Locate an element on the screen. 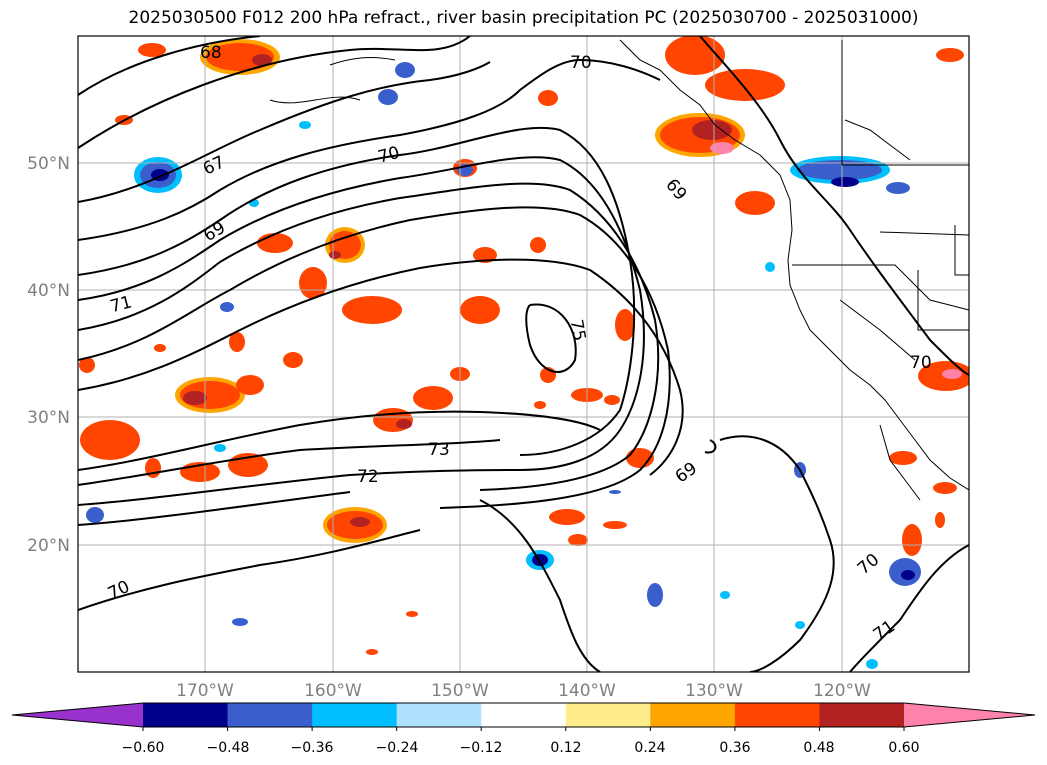  longitude-labels: 170°W 160°W 150°W 140°W 130°W 120°W is located at coordinates (523, 691).